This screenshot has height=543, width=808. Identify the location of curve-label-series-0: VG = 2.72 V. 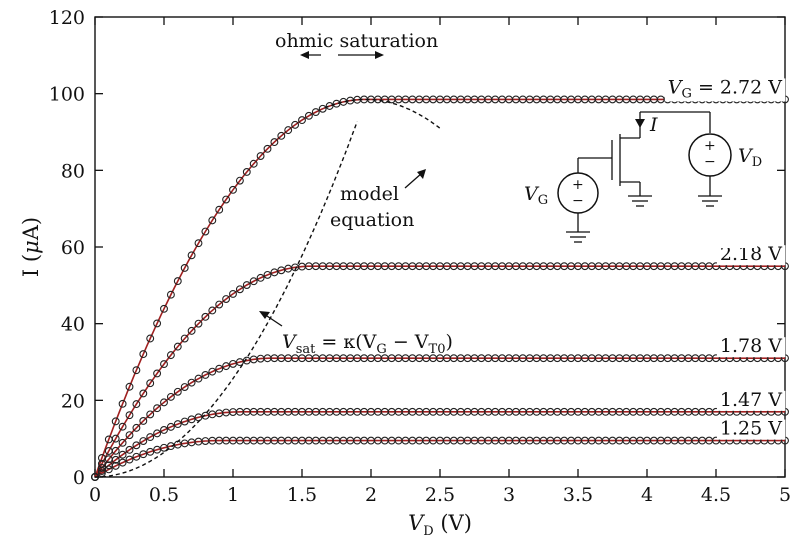
(725, 88).